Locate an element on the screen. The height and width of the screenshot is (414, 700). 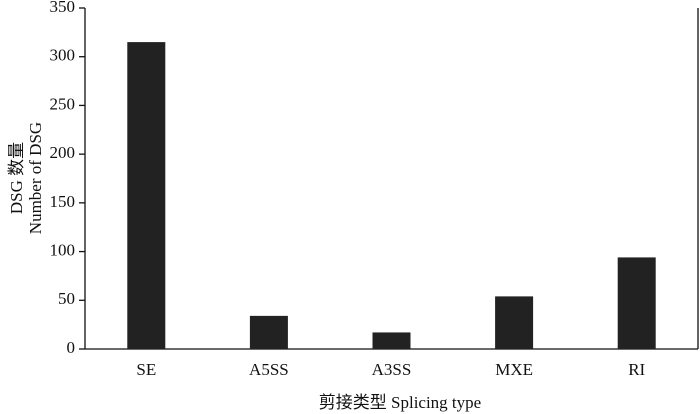
y-axis-label: DSG 数量 is located at coordinates (16, 178).